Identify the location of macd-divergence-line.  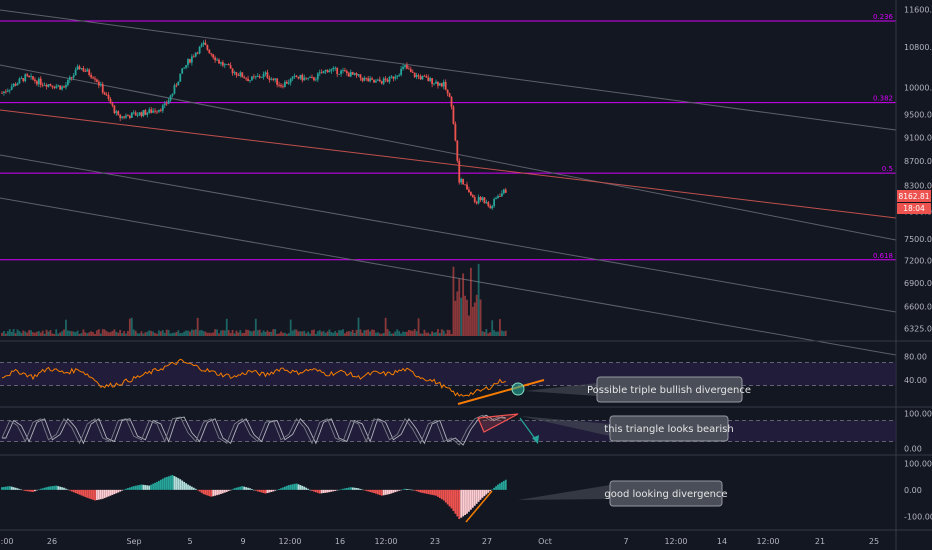
(479, 506).